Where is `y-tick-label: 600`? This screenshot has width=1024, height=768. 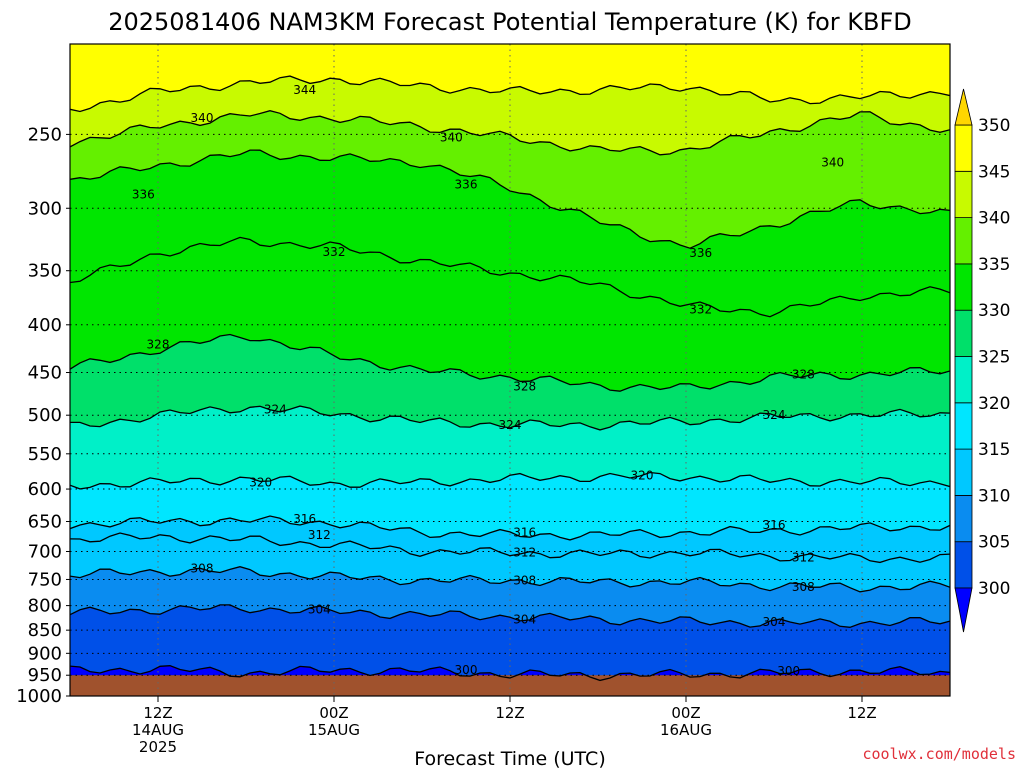 y-tick-label: 600 is located at coordinates (45, 489).